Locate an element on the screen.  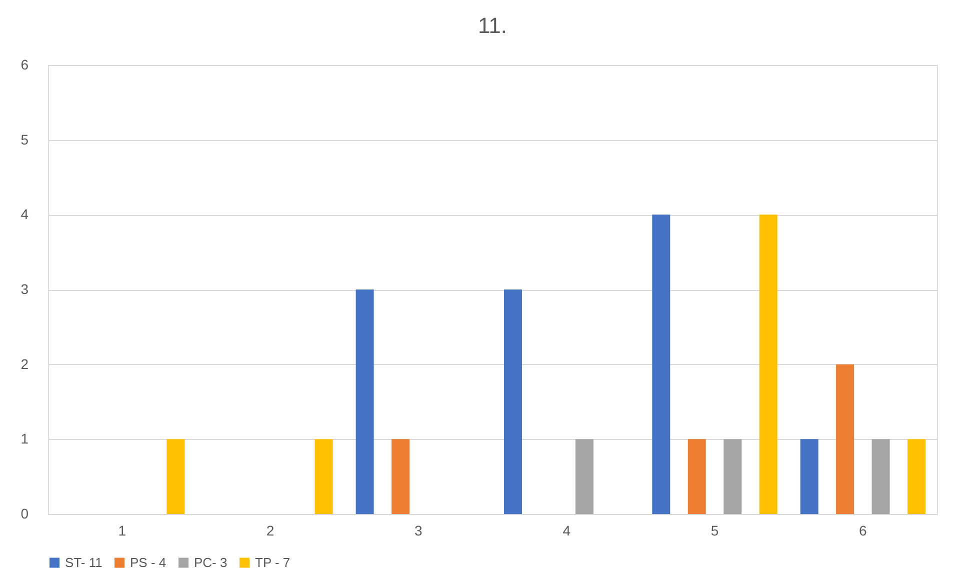
legend-label: PC- 3 is located at coordinates (211, 562).